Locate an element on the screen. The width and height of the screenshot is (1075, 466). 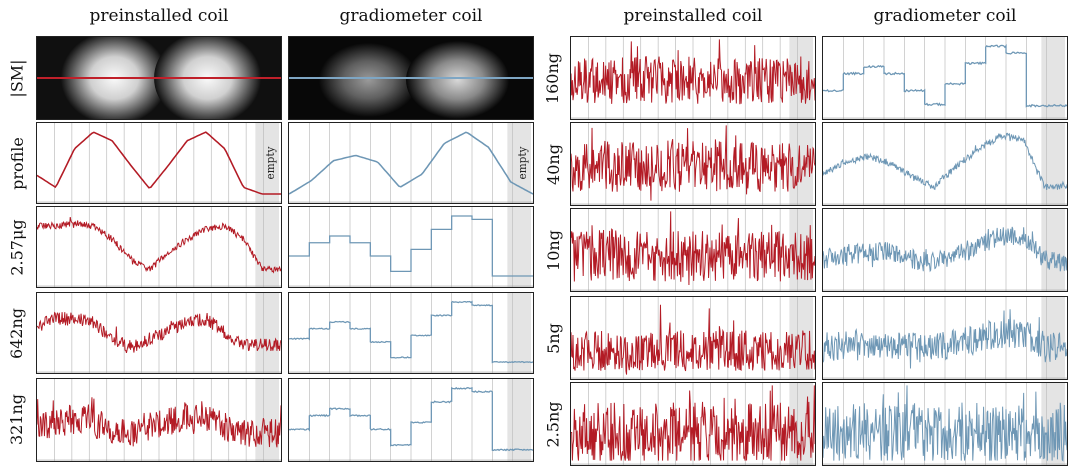
p2-5ng-preinstalled-svg is located at coordinates (693, 424).